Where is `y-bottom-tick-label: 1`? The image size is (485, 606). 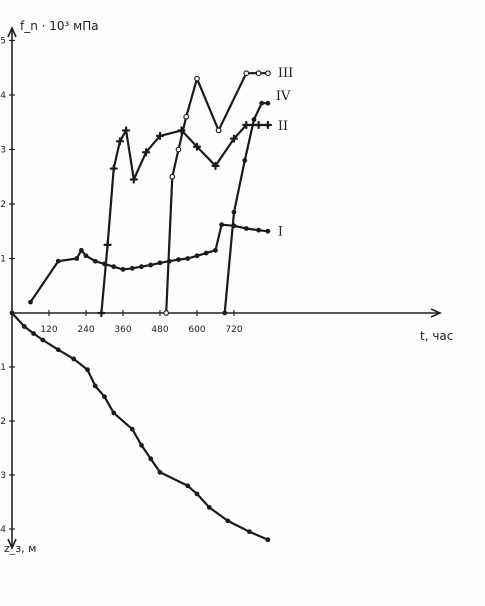
y-bottom-tick-label: 1 is located at coordinates (3, 368).